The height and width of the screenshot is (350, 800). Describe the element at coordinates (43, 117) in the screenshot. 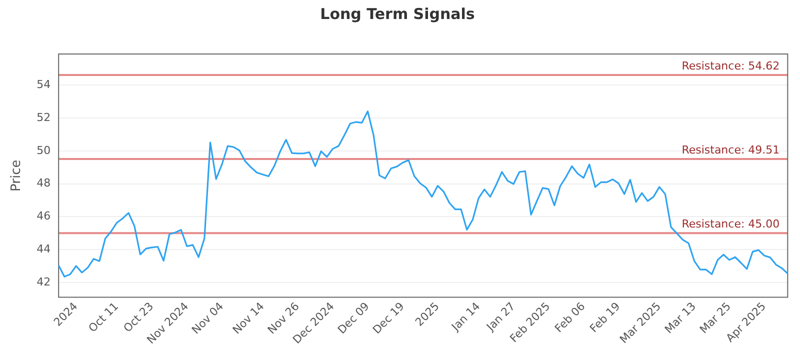

I see `y-tick-label: 52` at that location.